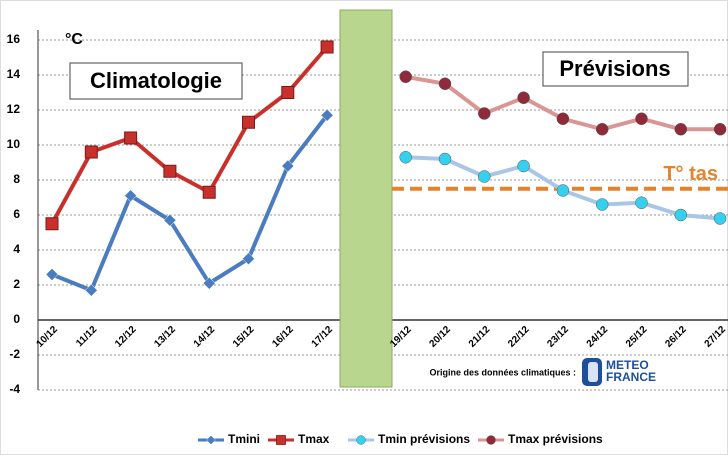  What do you see at coordinates (14, 39) in the screenshot?
I see `y-tick-label: 16` at bounding box center [14, 39].